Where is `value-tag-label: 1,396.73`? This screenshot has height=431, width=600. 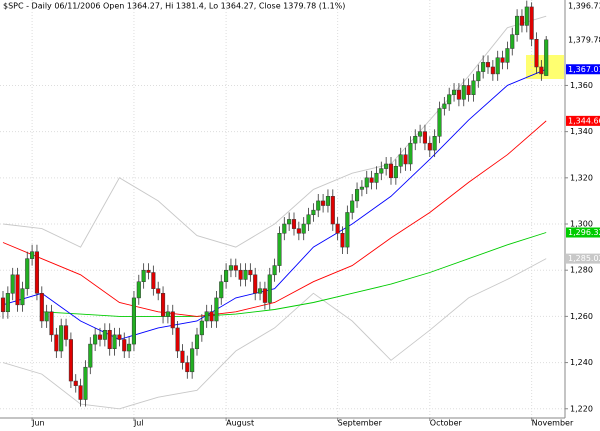
value-tag-label: 1,396.73 is located at coordinates (584, 6).